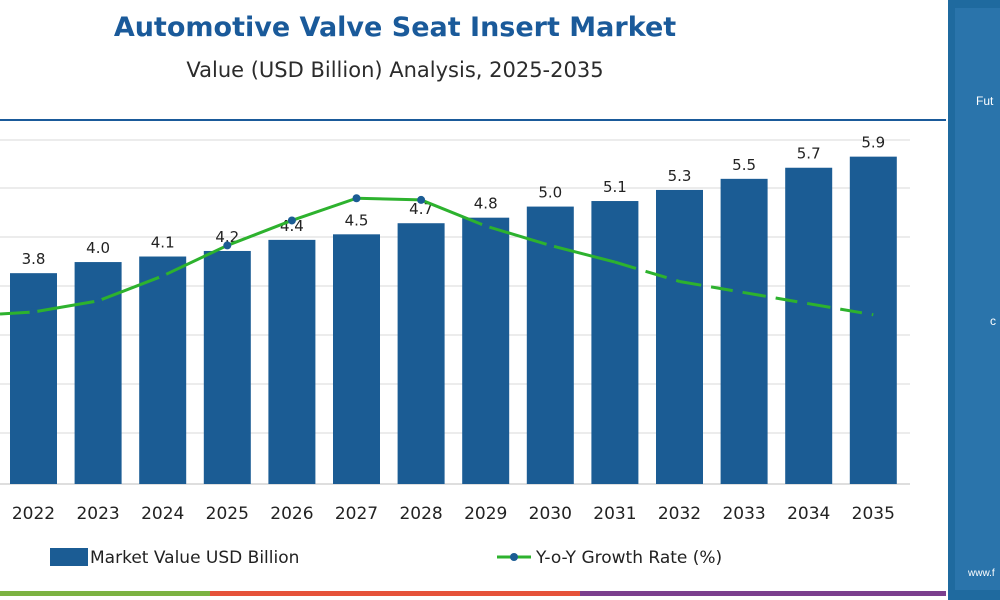 This screenshot has width=1000, height=600. What do you see at coordinates (628, 558) in the screenshot?
I see `legend-line-label: Y-o-Y Growth Rate (%)` at bounding box center [628, 558].